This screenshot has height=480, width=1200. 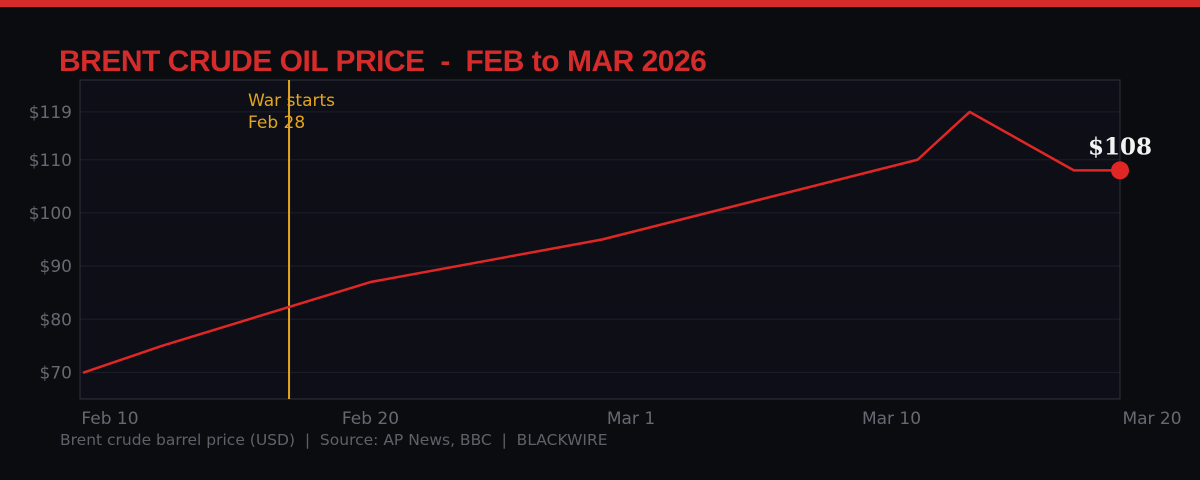 What do you see at coordinates (370, 419) in the screenshot?
I see `x-tick-label: Feb 20` at bounding box center [370, 419].